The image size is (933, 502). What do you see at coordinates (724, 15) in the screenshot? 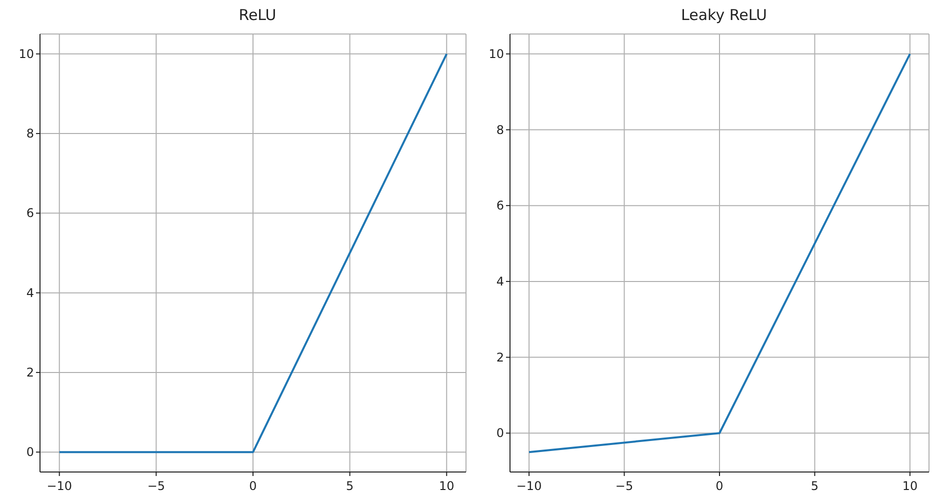
I see `chart-title: Leaky ReLU` at bounding box center [724, 15].